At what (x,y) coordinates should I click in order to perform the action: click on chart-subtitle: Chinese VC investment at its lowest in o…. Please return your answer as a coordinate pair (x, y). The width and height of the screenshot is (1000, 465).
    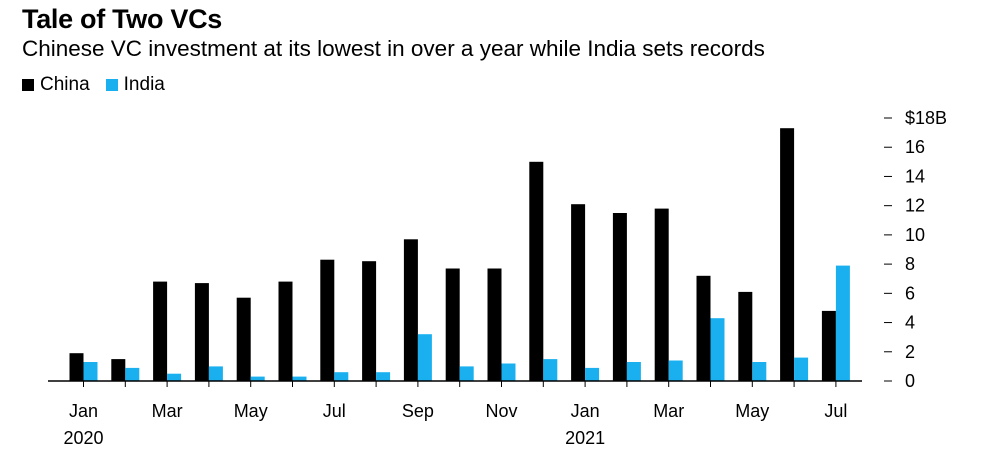
    Looking at the image, I should click on (393, 48).